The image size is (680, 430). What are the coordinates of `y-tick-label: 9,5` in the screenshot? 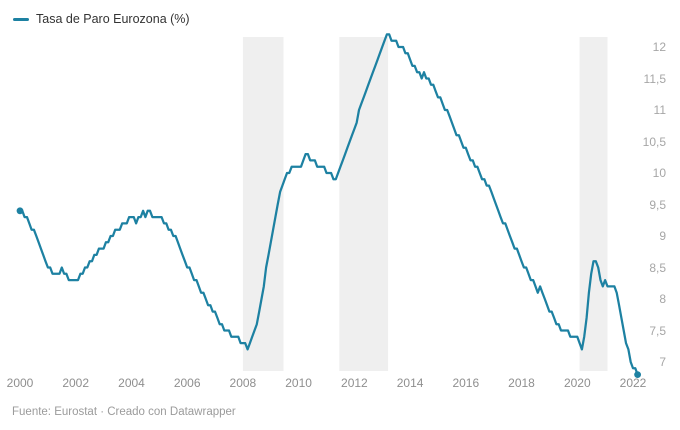 It's located at (657, 204).